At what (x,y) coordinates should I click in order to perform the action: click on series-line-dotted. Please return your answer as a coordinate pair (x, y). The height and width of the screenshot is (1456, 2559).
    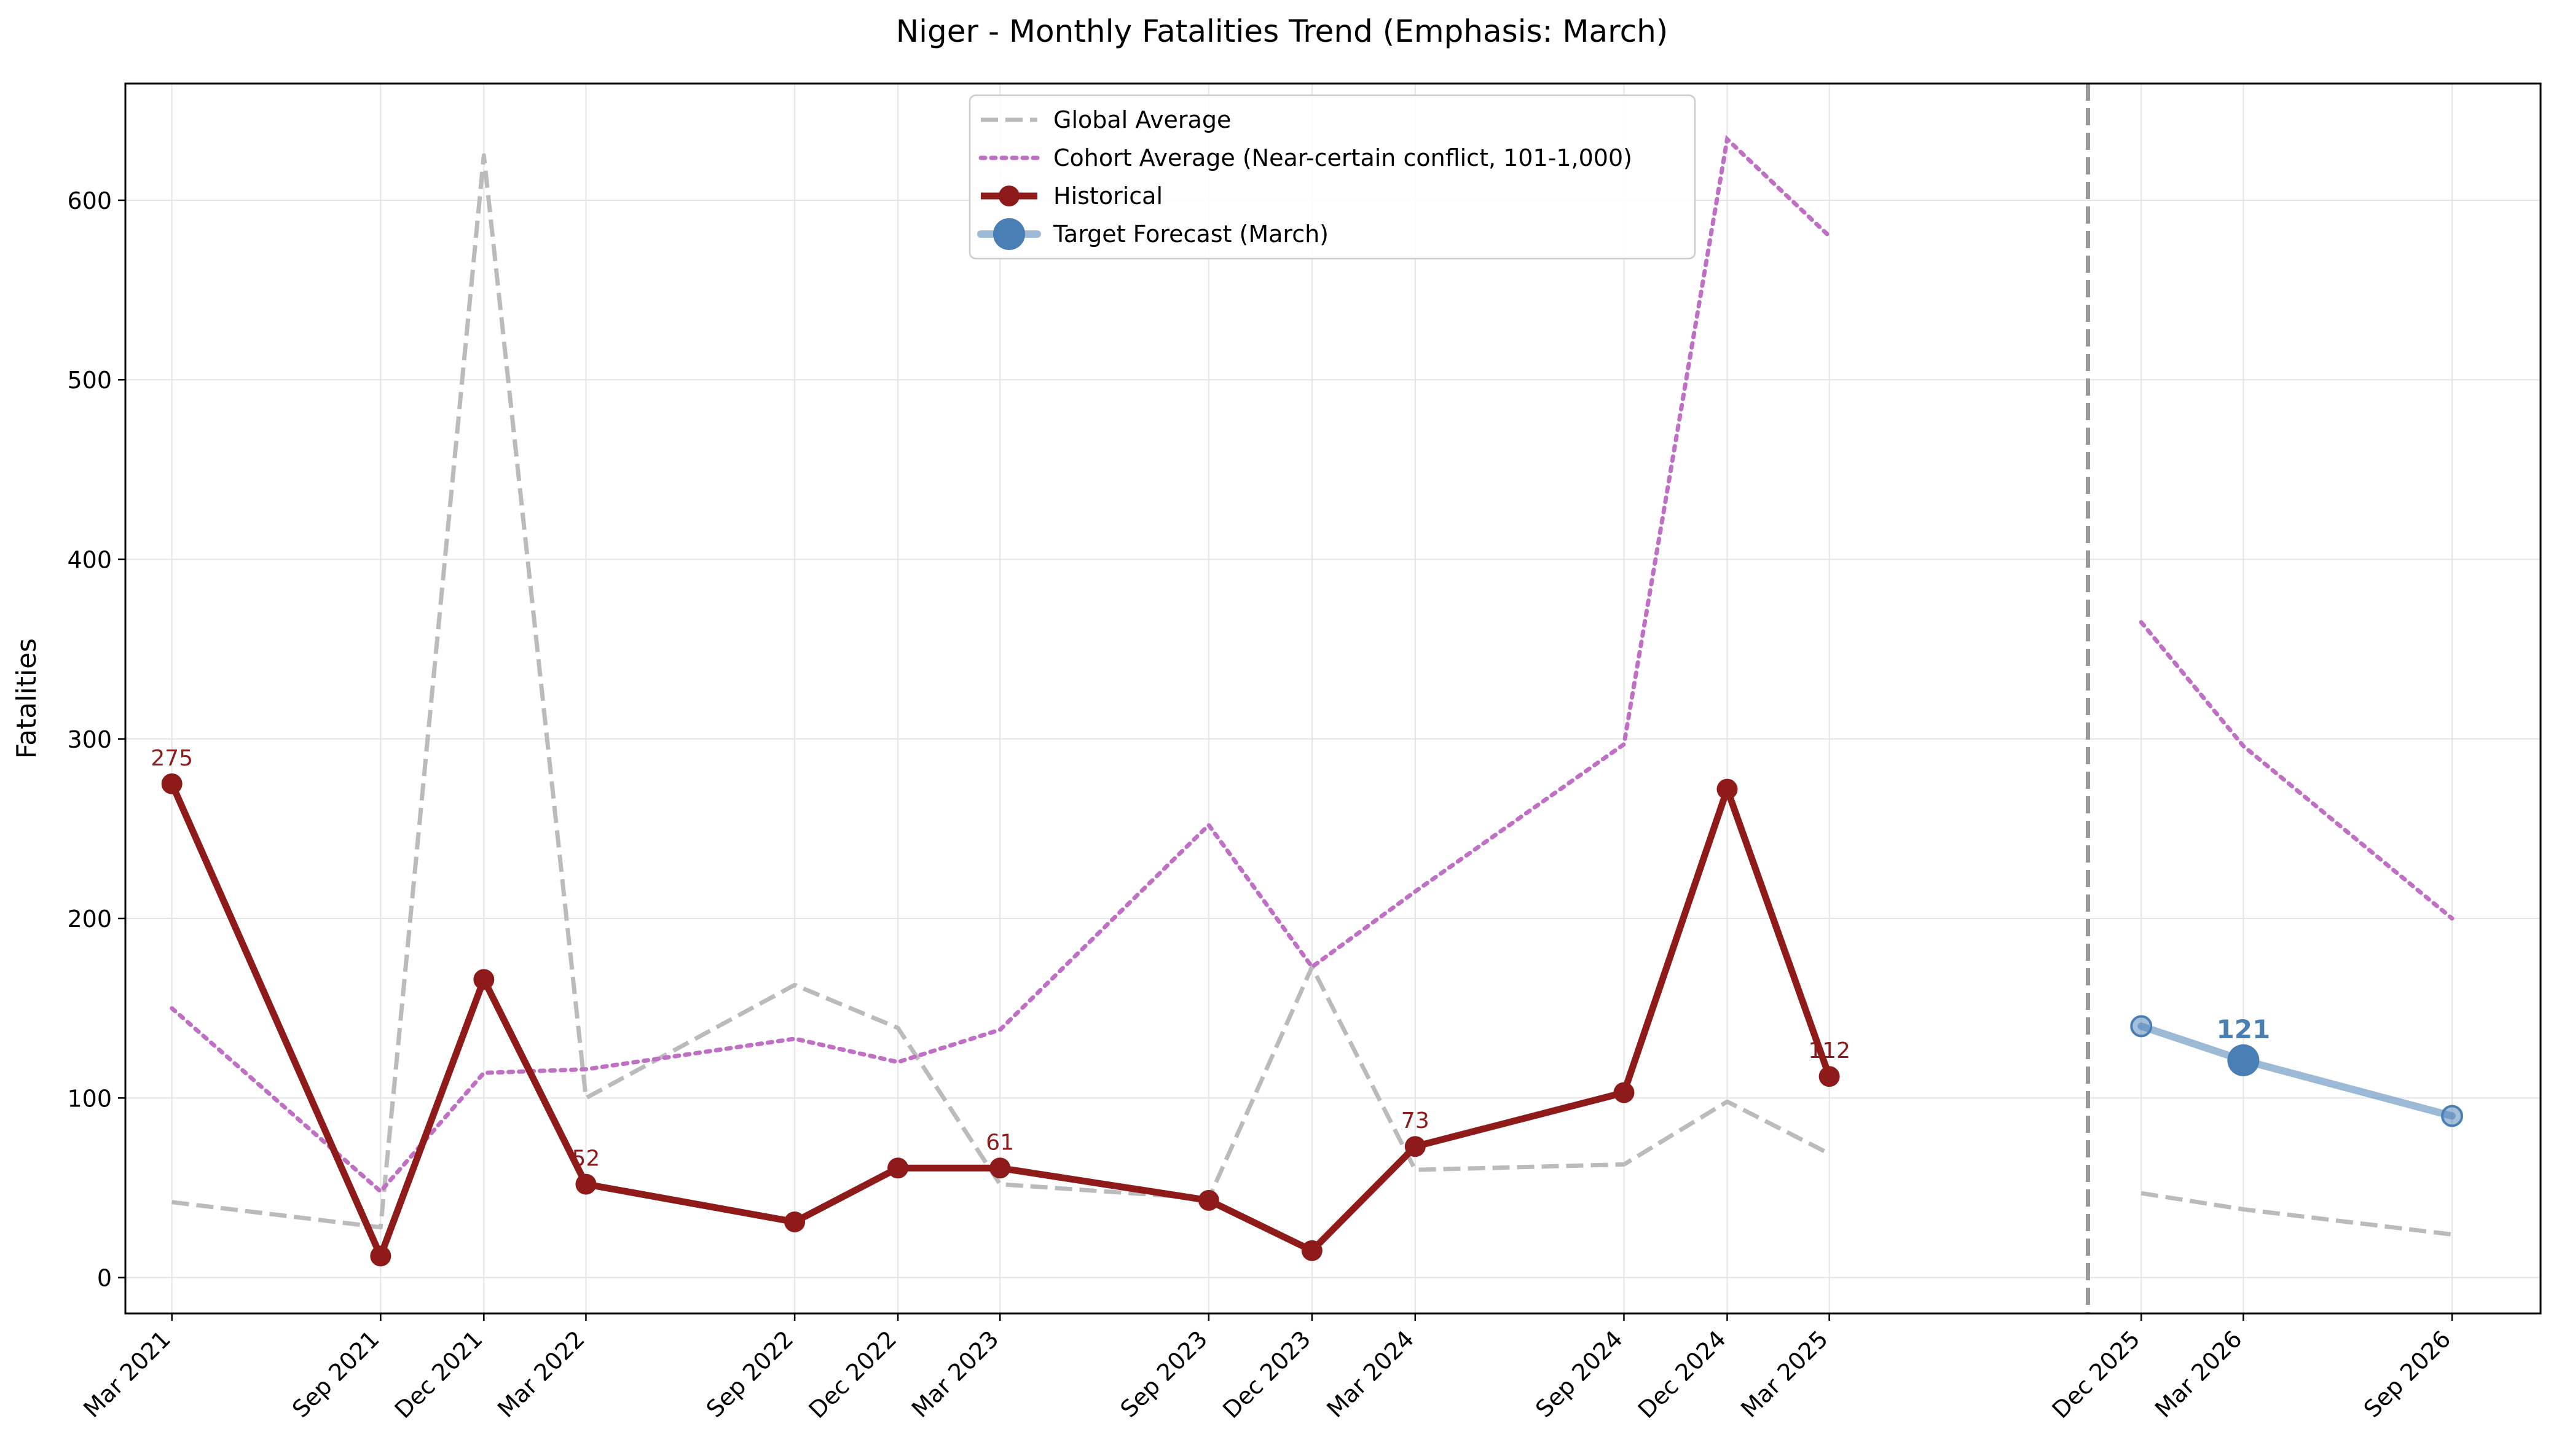
    Looking at the image, I should click on (2297, 770).